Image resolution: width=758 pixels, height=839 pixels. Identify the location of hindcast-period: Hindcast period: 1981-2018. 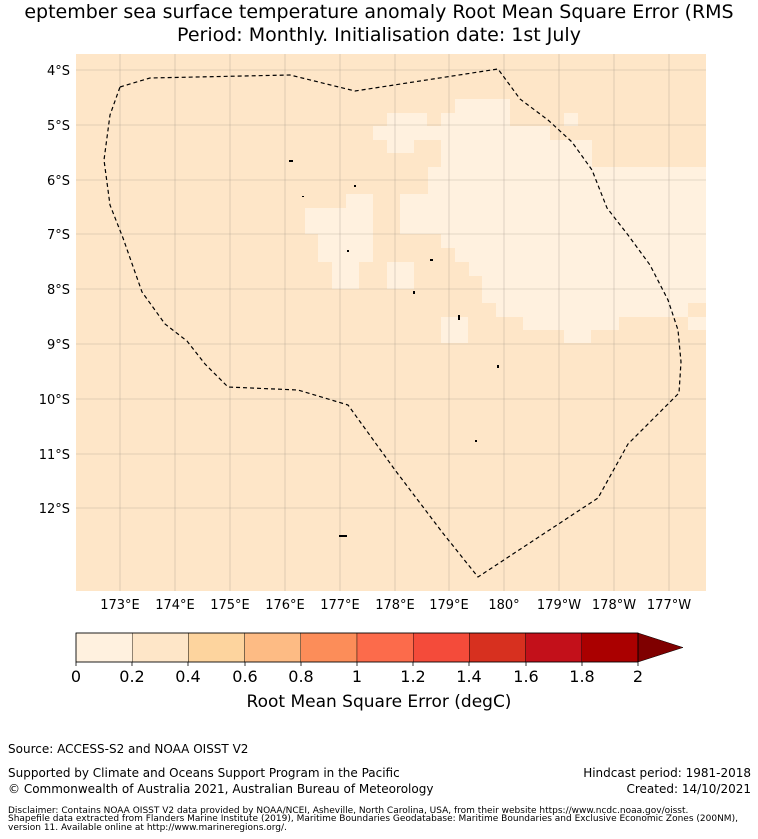
(667, 773).